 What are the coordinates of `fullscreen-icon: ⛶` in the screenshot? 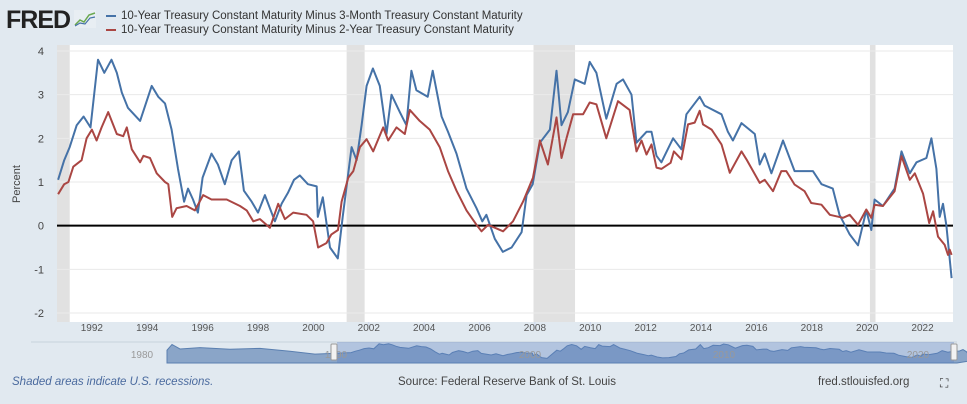 It's located at (944, 383).